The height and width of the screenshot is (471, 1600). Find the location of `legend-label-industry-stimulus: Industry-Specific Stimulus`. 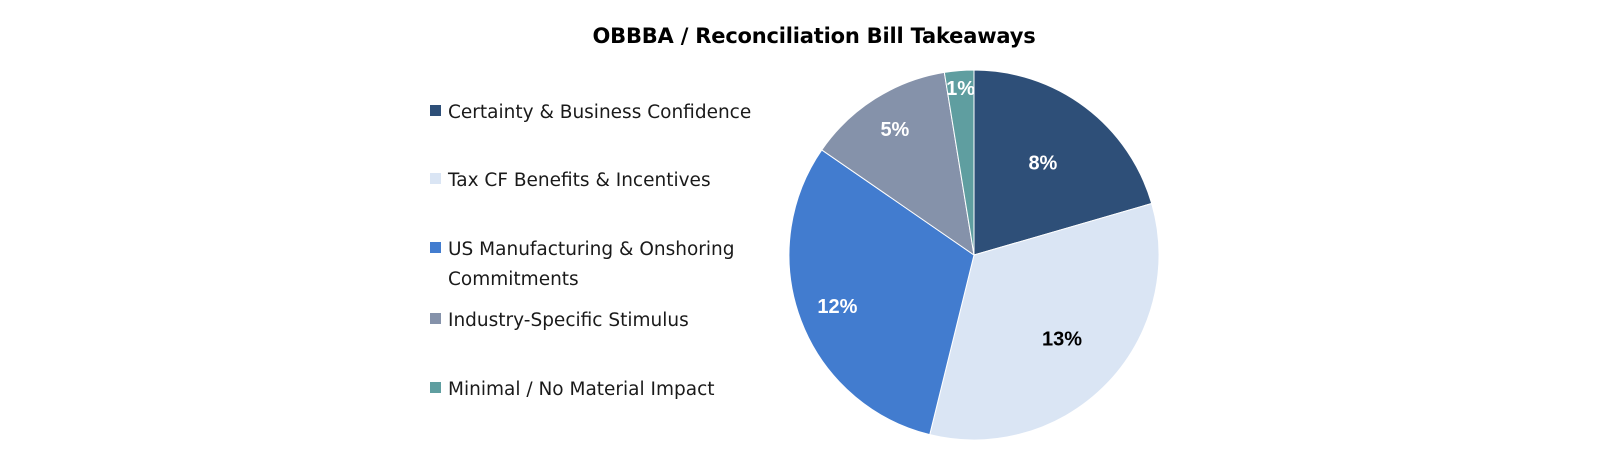

legend-label-industry-stimulus: Industry-Specific Stimulus is located at coordinates (568, 320).